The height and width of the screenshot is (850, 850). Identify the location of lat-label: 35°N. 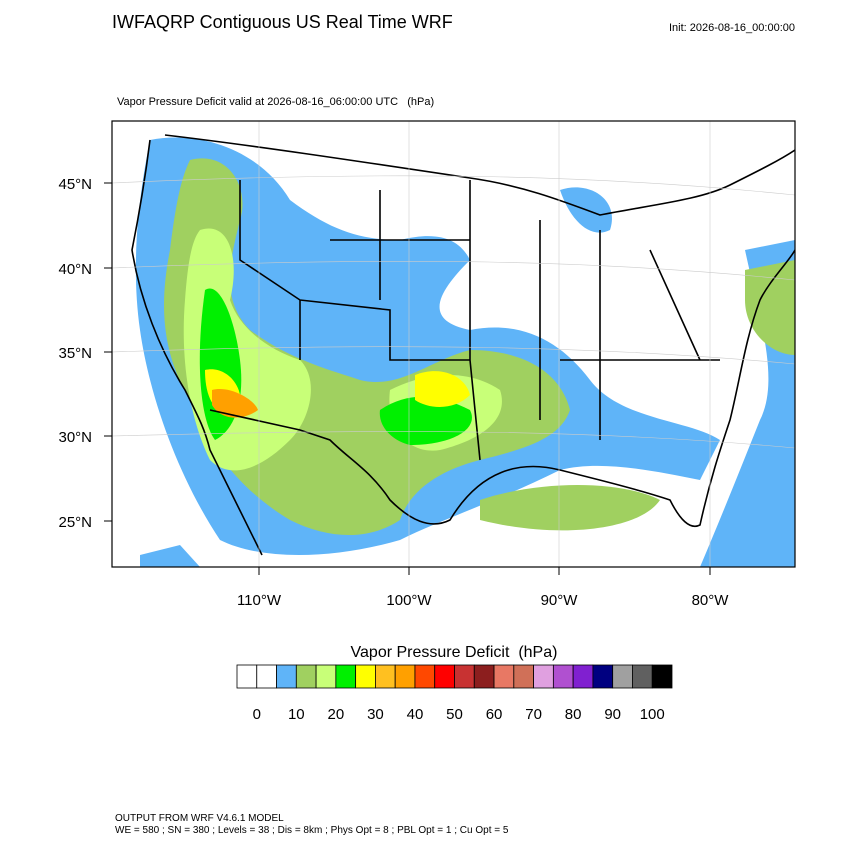
(75, 353).